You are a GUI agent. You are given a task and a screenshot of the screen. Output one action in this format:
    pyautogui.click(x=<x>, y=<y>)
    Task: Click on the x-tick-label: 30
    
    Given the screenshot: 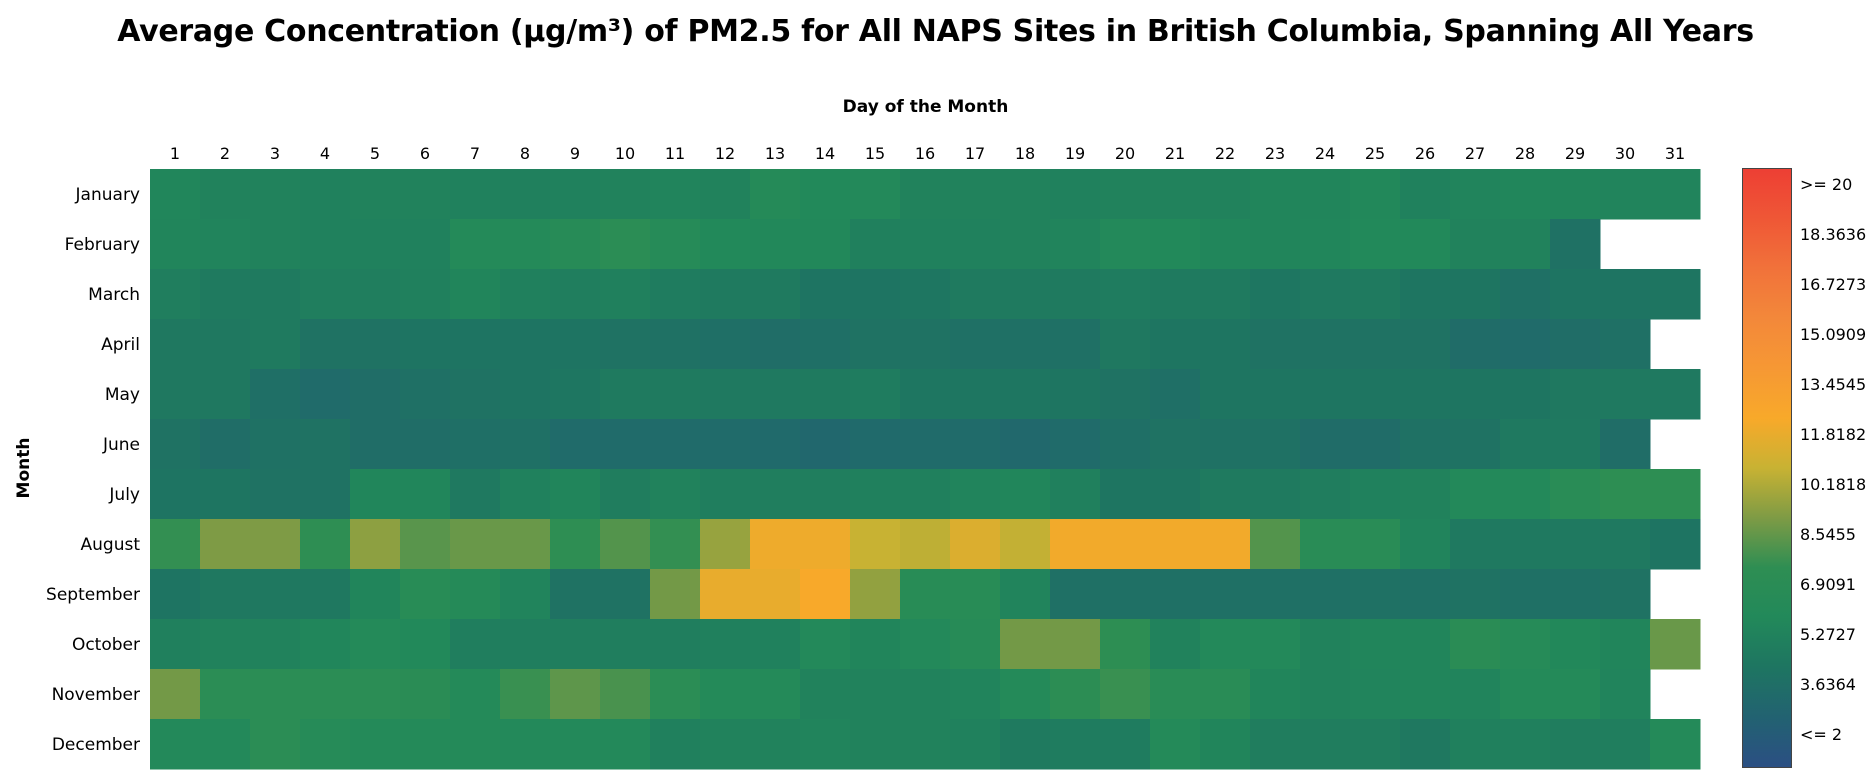 What is the action you would take?
    pyautogui.click(x=1625, y=153)
    